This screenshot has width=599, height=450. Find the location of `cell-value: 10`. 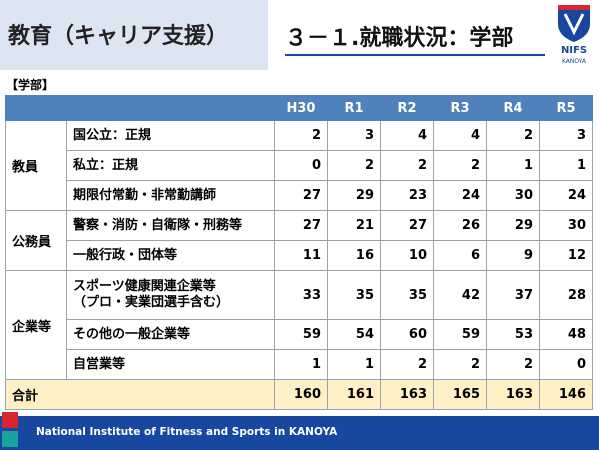

cell-value: 10 is located at coordinates (407, 255).